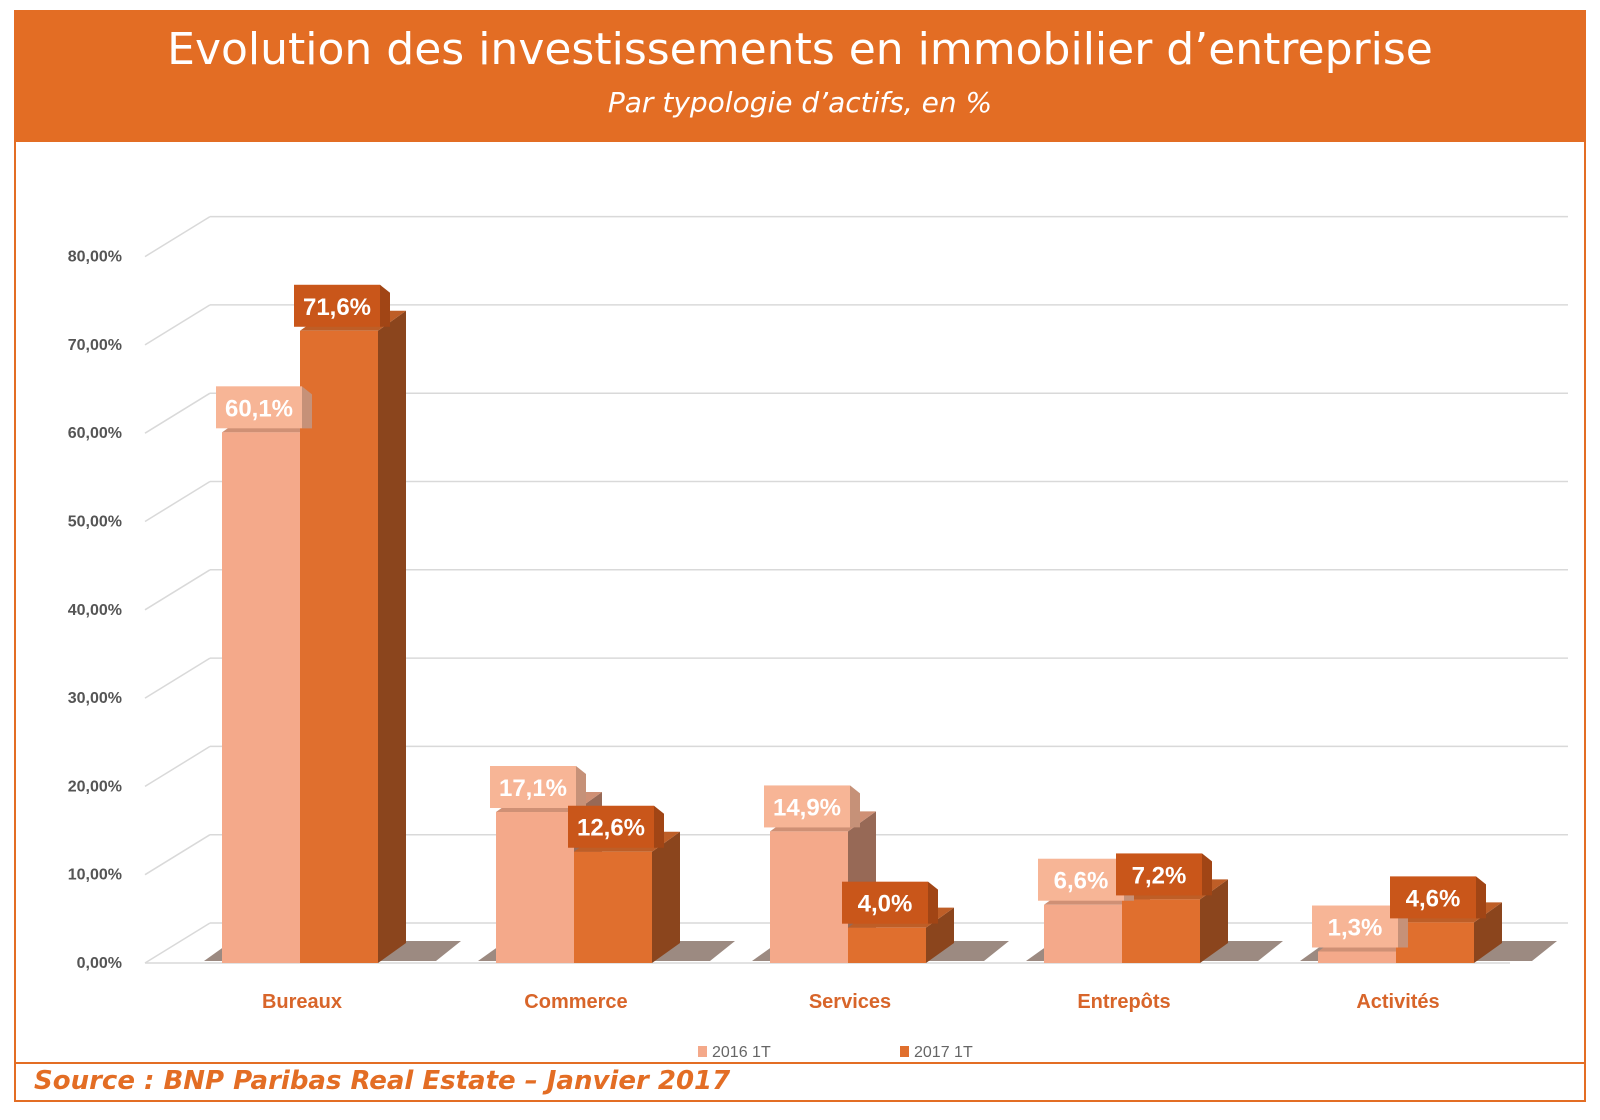 The image size is (1600, 1120). I want to click on data-label: 14,9%, so click(807, 807).